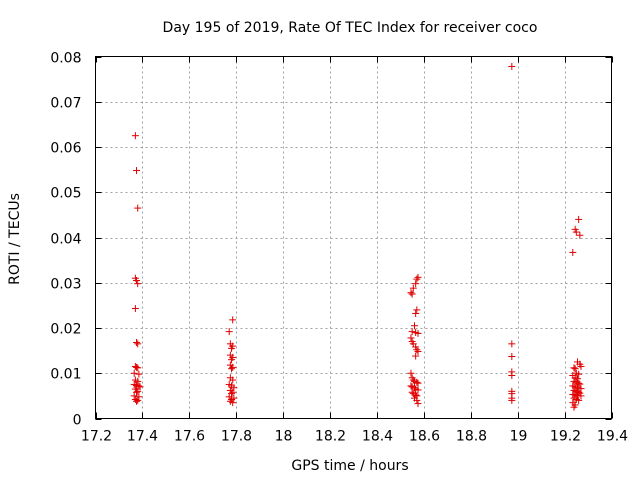 This screenshot has width=640, height=480. I want to click on x-tick-label: 19.4, so click(612, 437).